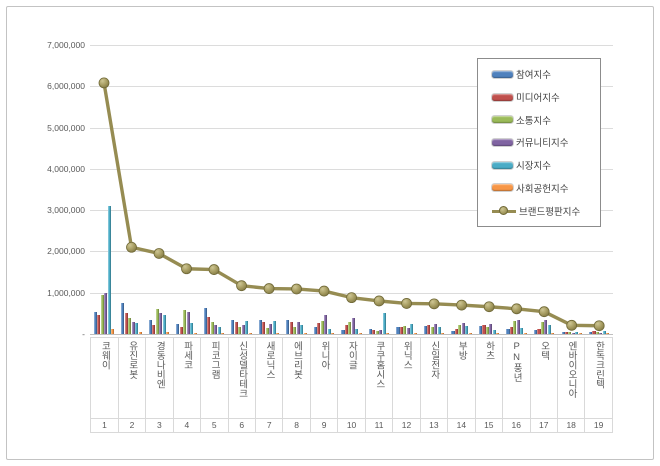 The image size is (660, 466). I want to click on bar-사회공헌지수-피코그램, so click(223, 333).